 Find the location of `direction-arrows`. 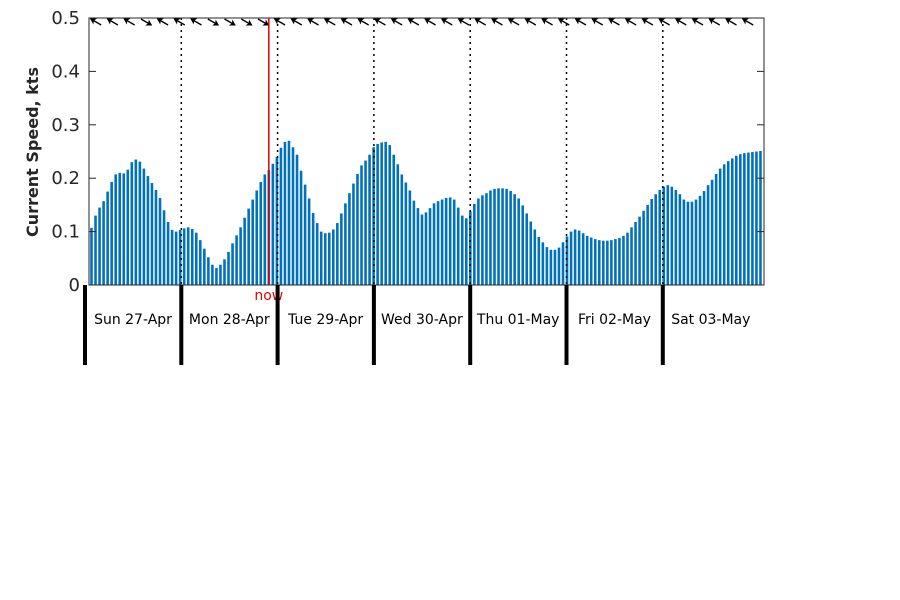

direction-arrows is located at coordinates (421, 22).